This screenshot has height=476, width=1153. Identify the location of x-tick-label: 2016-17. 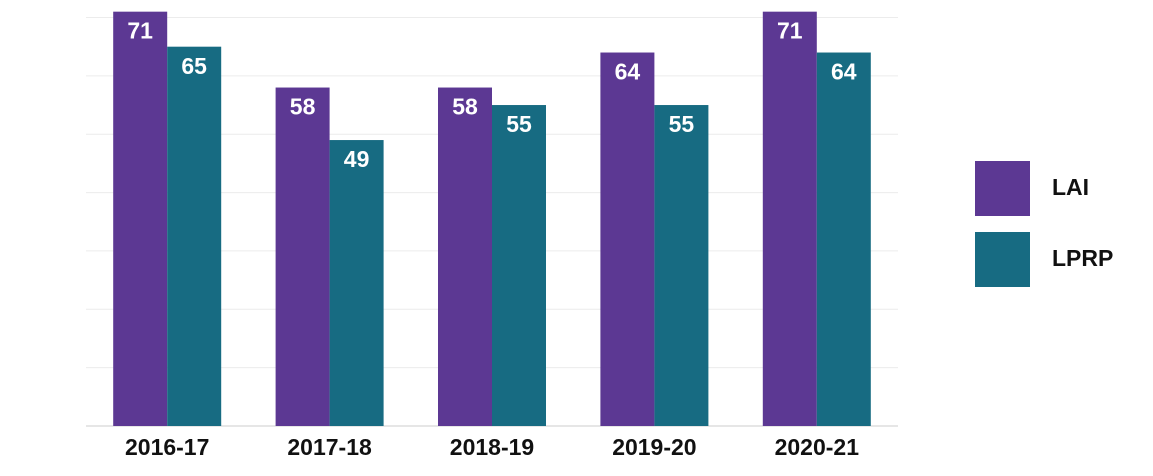
(167, 447).